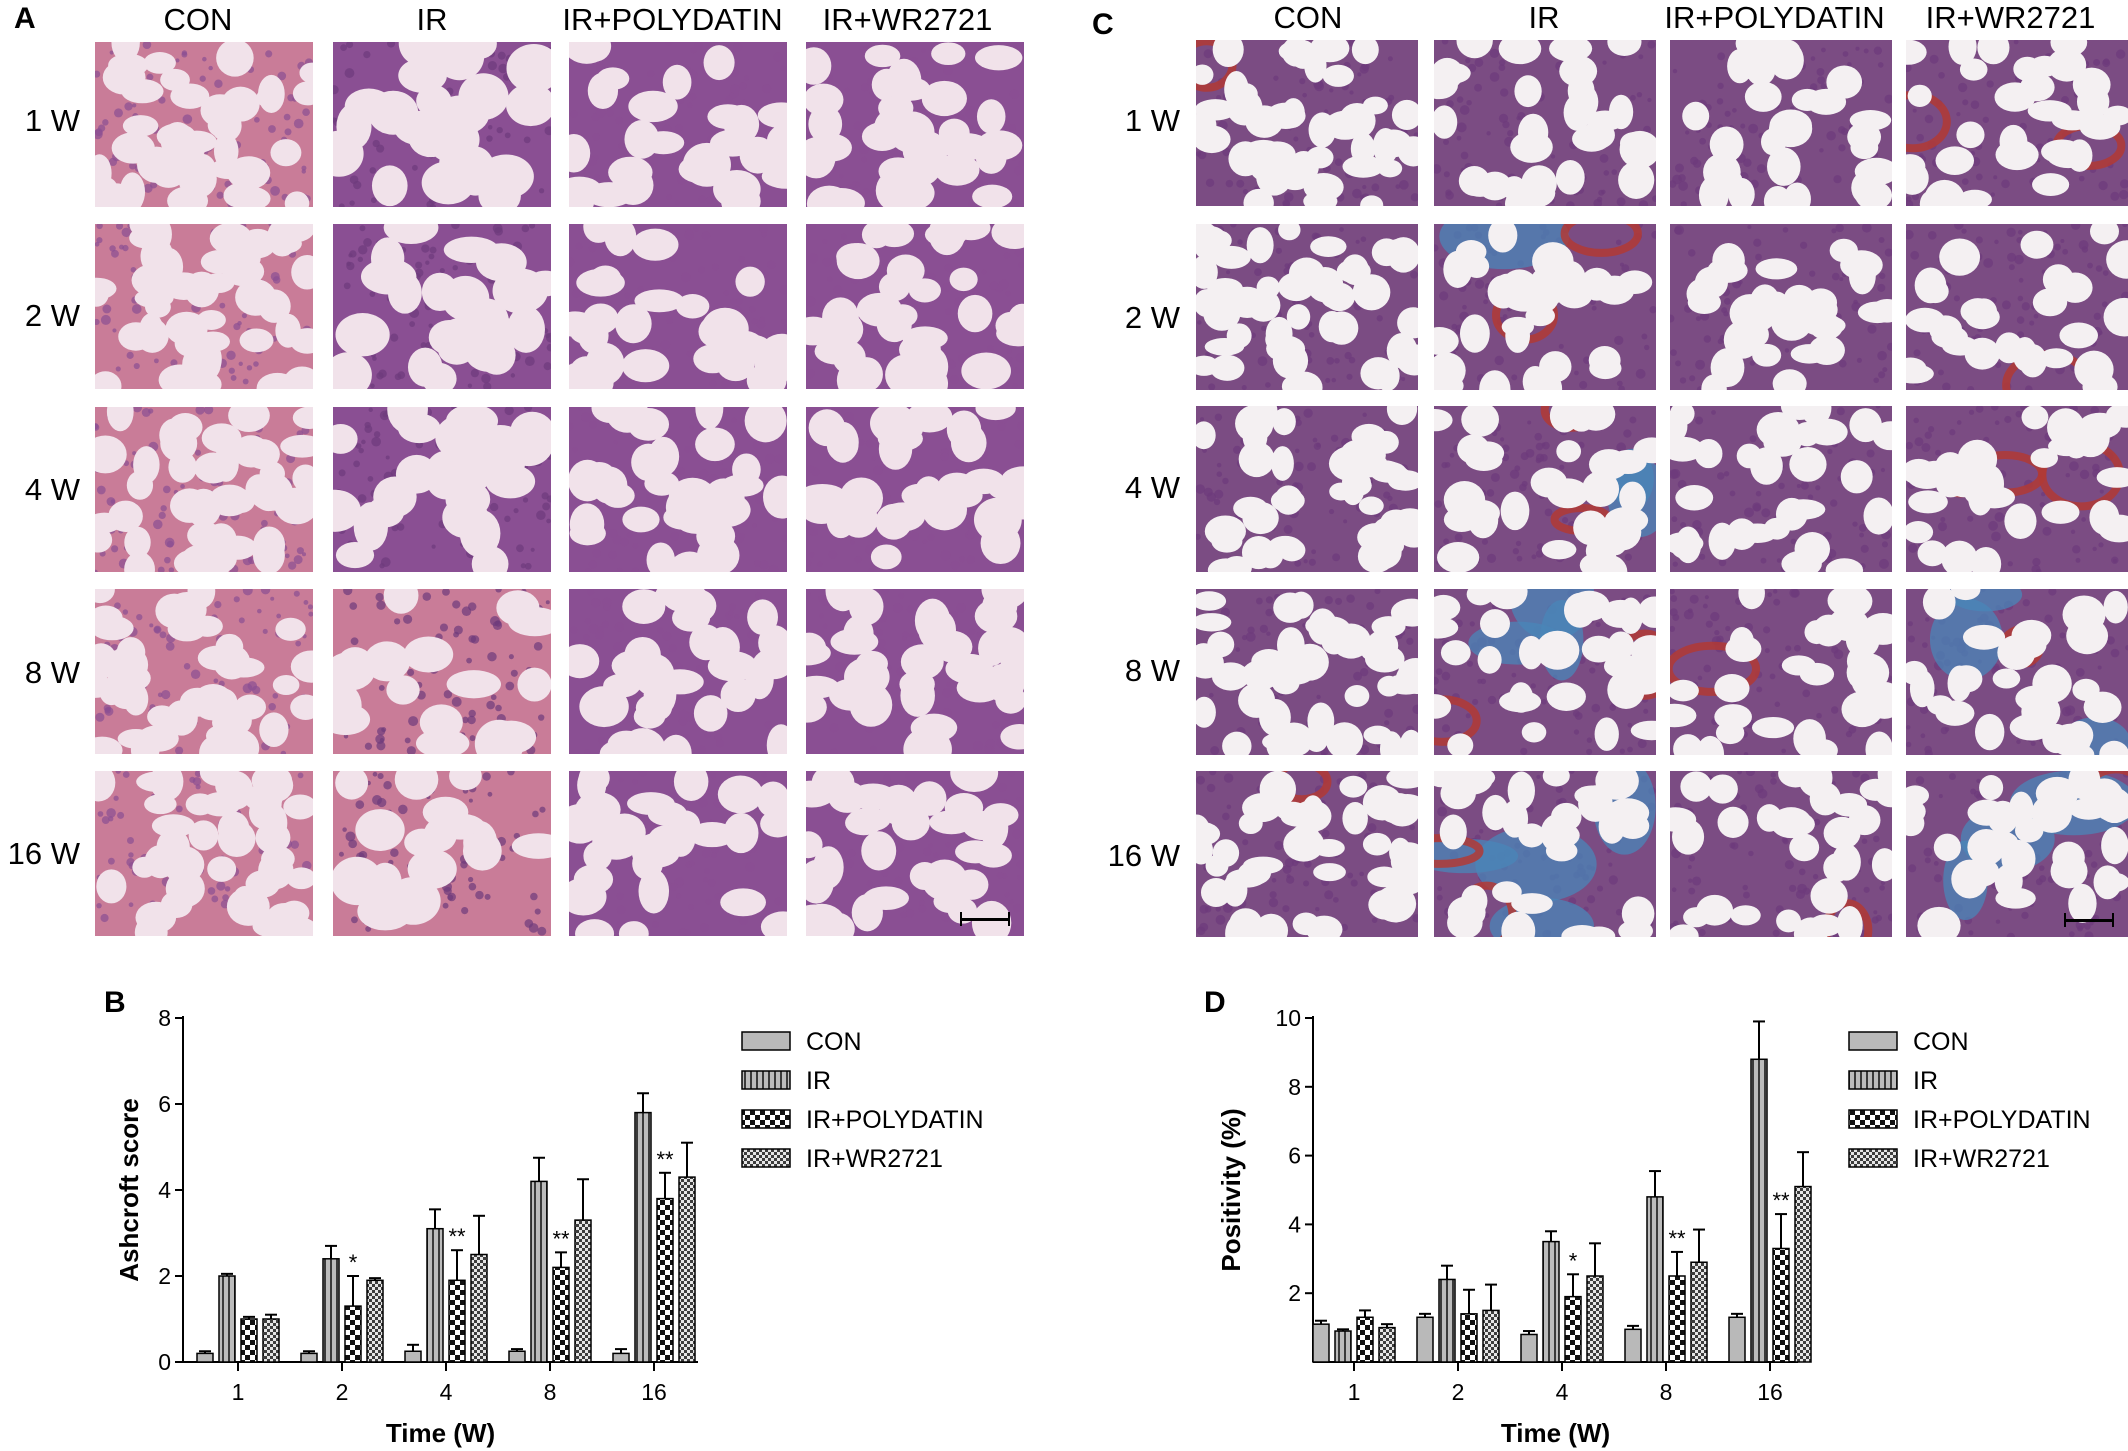  What do you see at coordinates (1152, 670) in the screenshot?
I see `panel-c-row-8w: 8 W` at bounding box center [1152, 670].